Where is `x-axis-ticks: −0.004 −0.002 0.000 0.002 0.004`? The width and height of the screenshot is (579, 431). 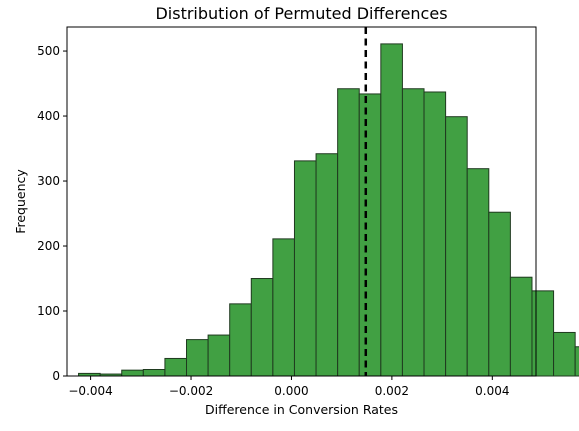 x-axis-ticks: −0.004 −0.002 0.000 0.002 0.004 is located at coordinates (288, 387).